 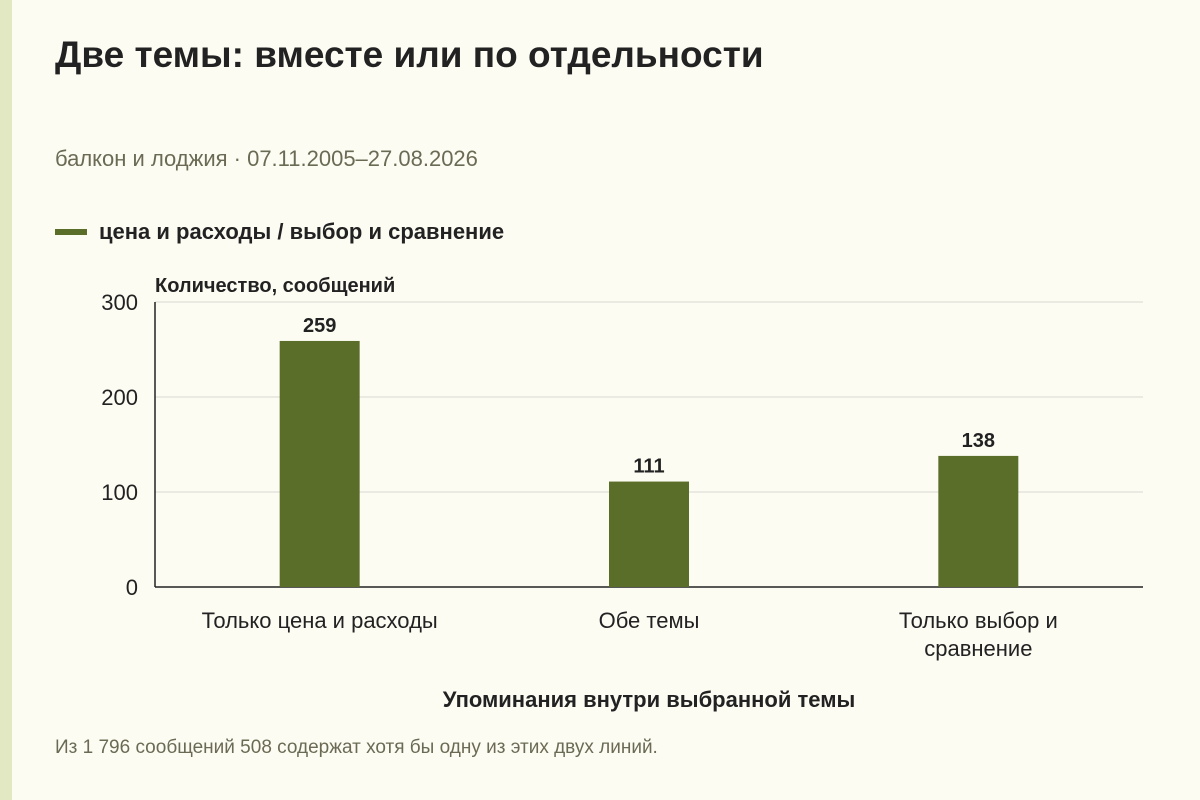 I want to click on legend-label: цена и расходы / выбор и сравнение, so click(x=302, y=231).